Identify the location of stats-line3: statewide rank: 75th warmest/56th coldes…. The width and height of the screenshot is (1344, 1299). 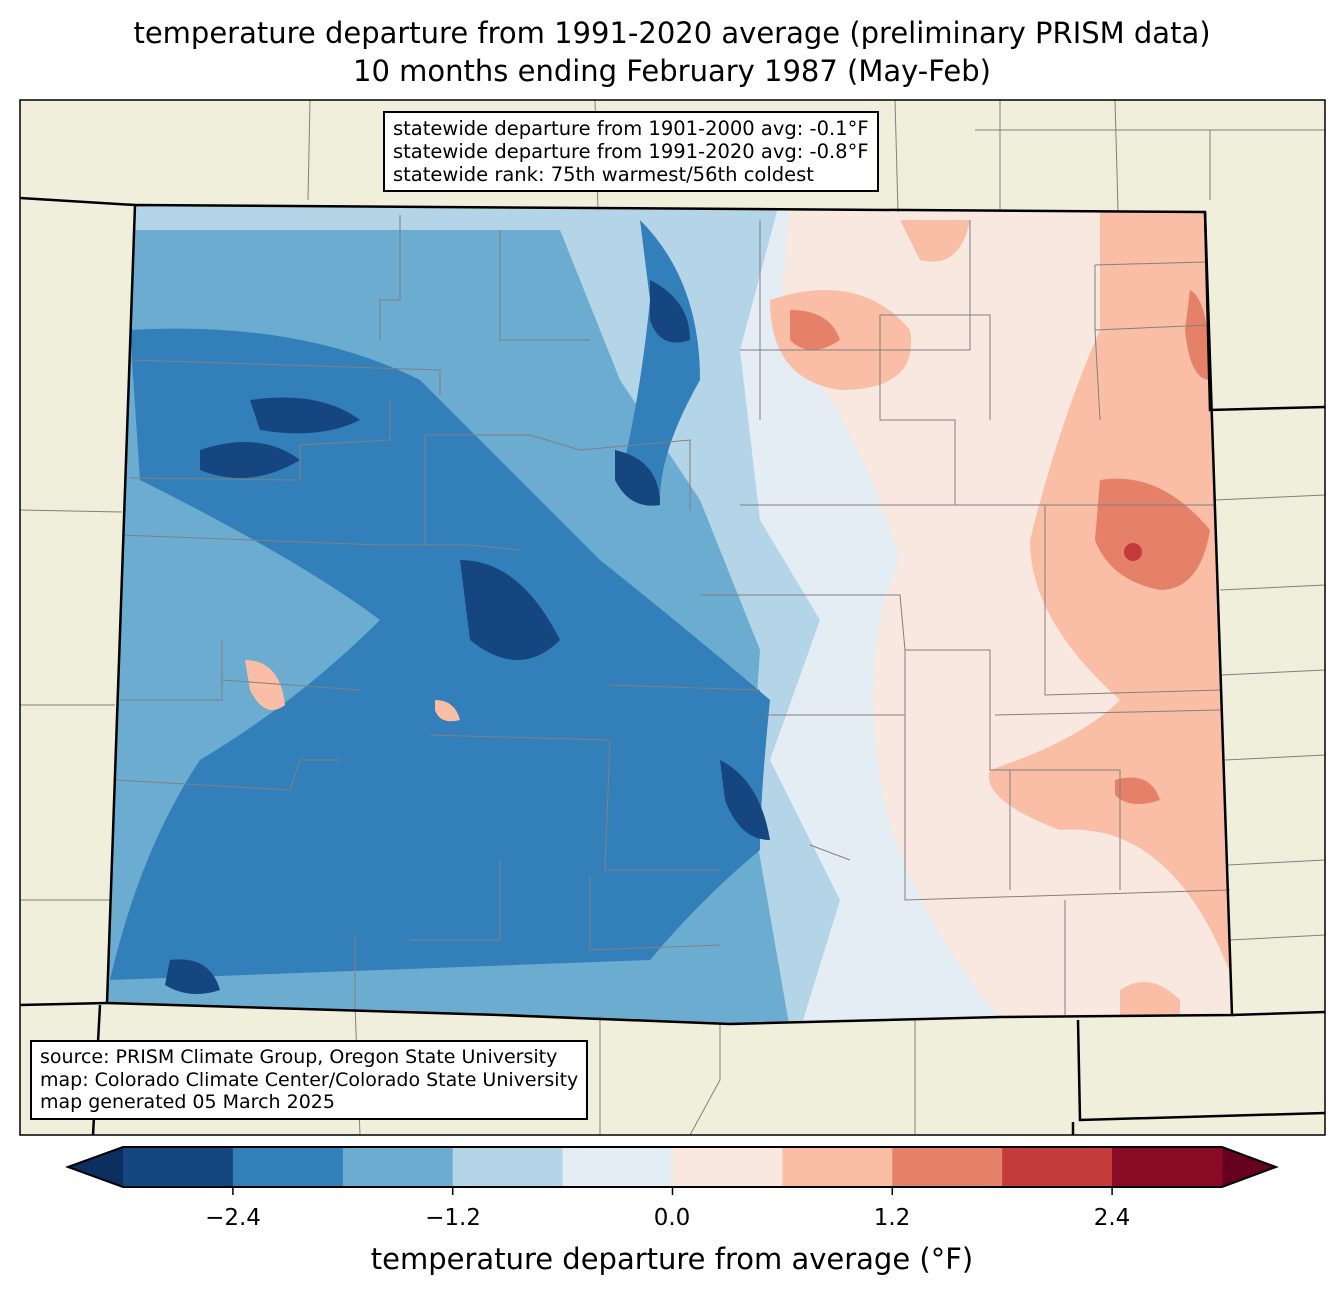
(603, 174).